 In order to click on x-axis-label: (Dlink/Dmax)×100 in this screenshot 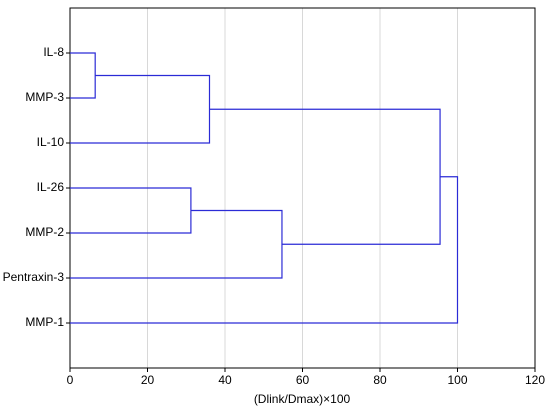, I will do `click(302, 399)`.